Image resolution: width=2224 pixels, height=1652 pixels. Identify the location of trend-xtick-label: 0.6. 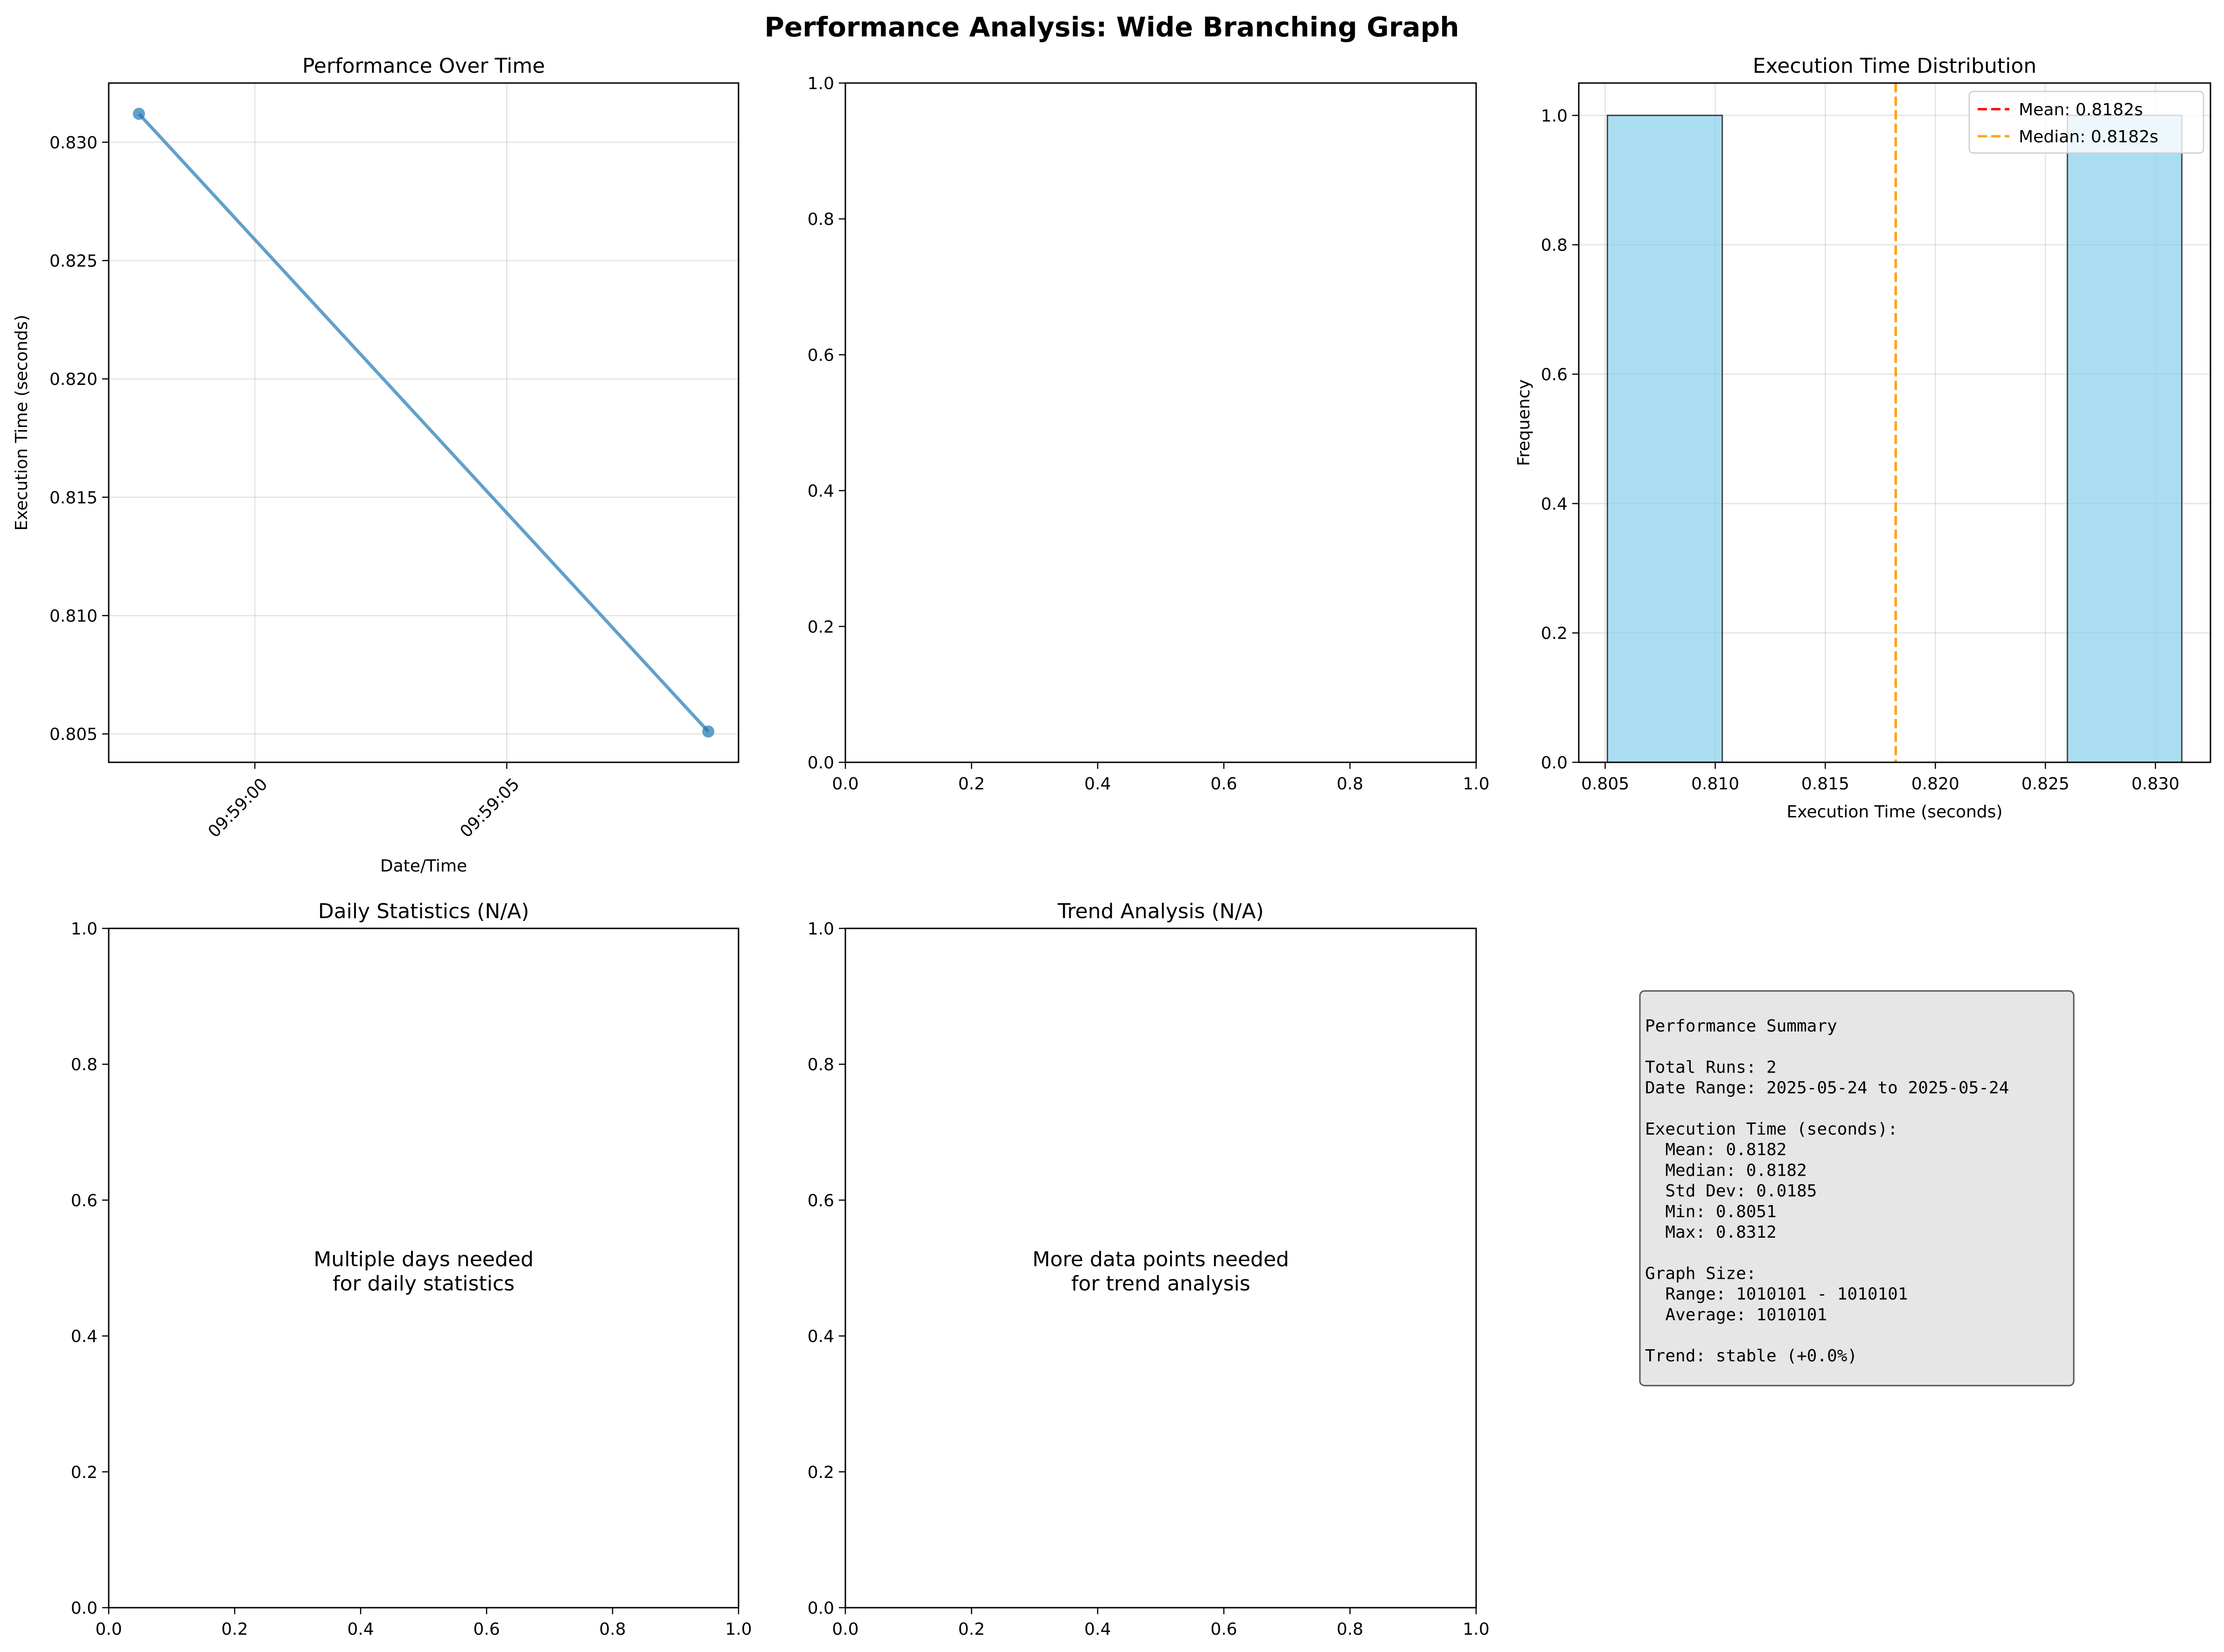
(1224, 1630).